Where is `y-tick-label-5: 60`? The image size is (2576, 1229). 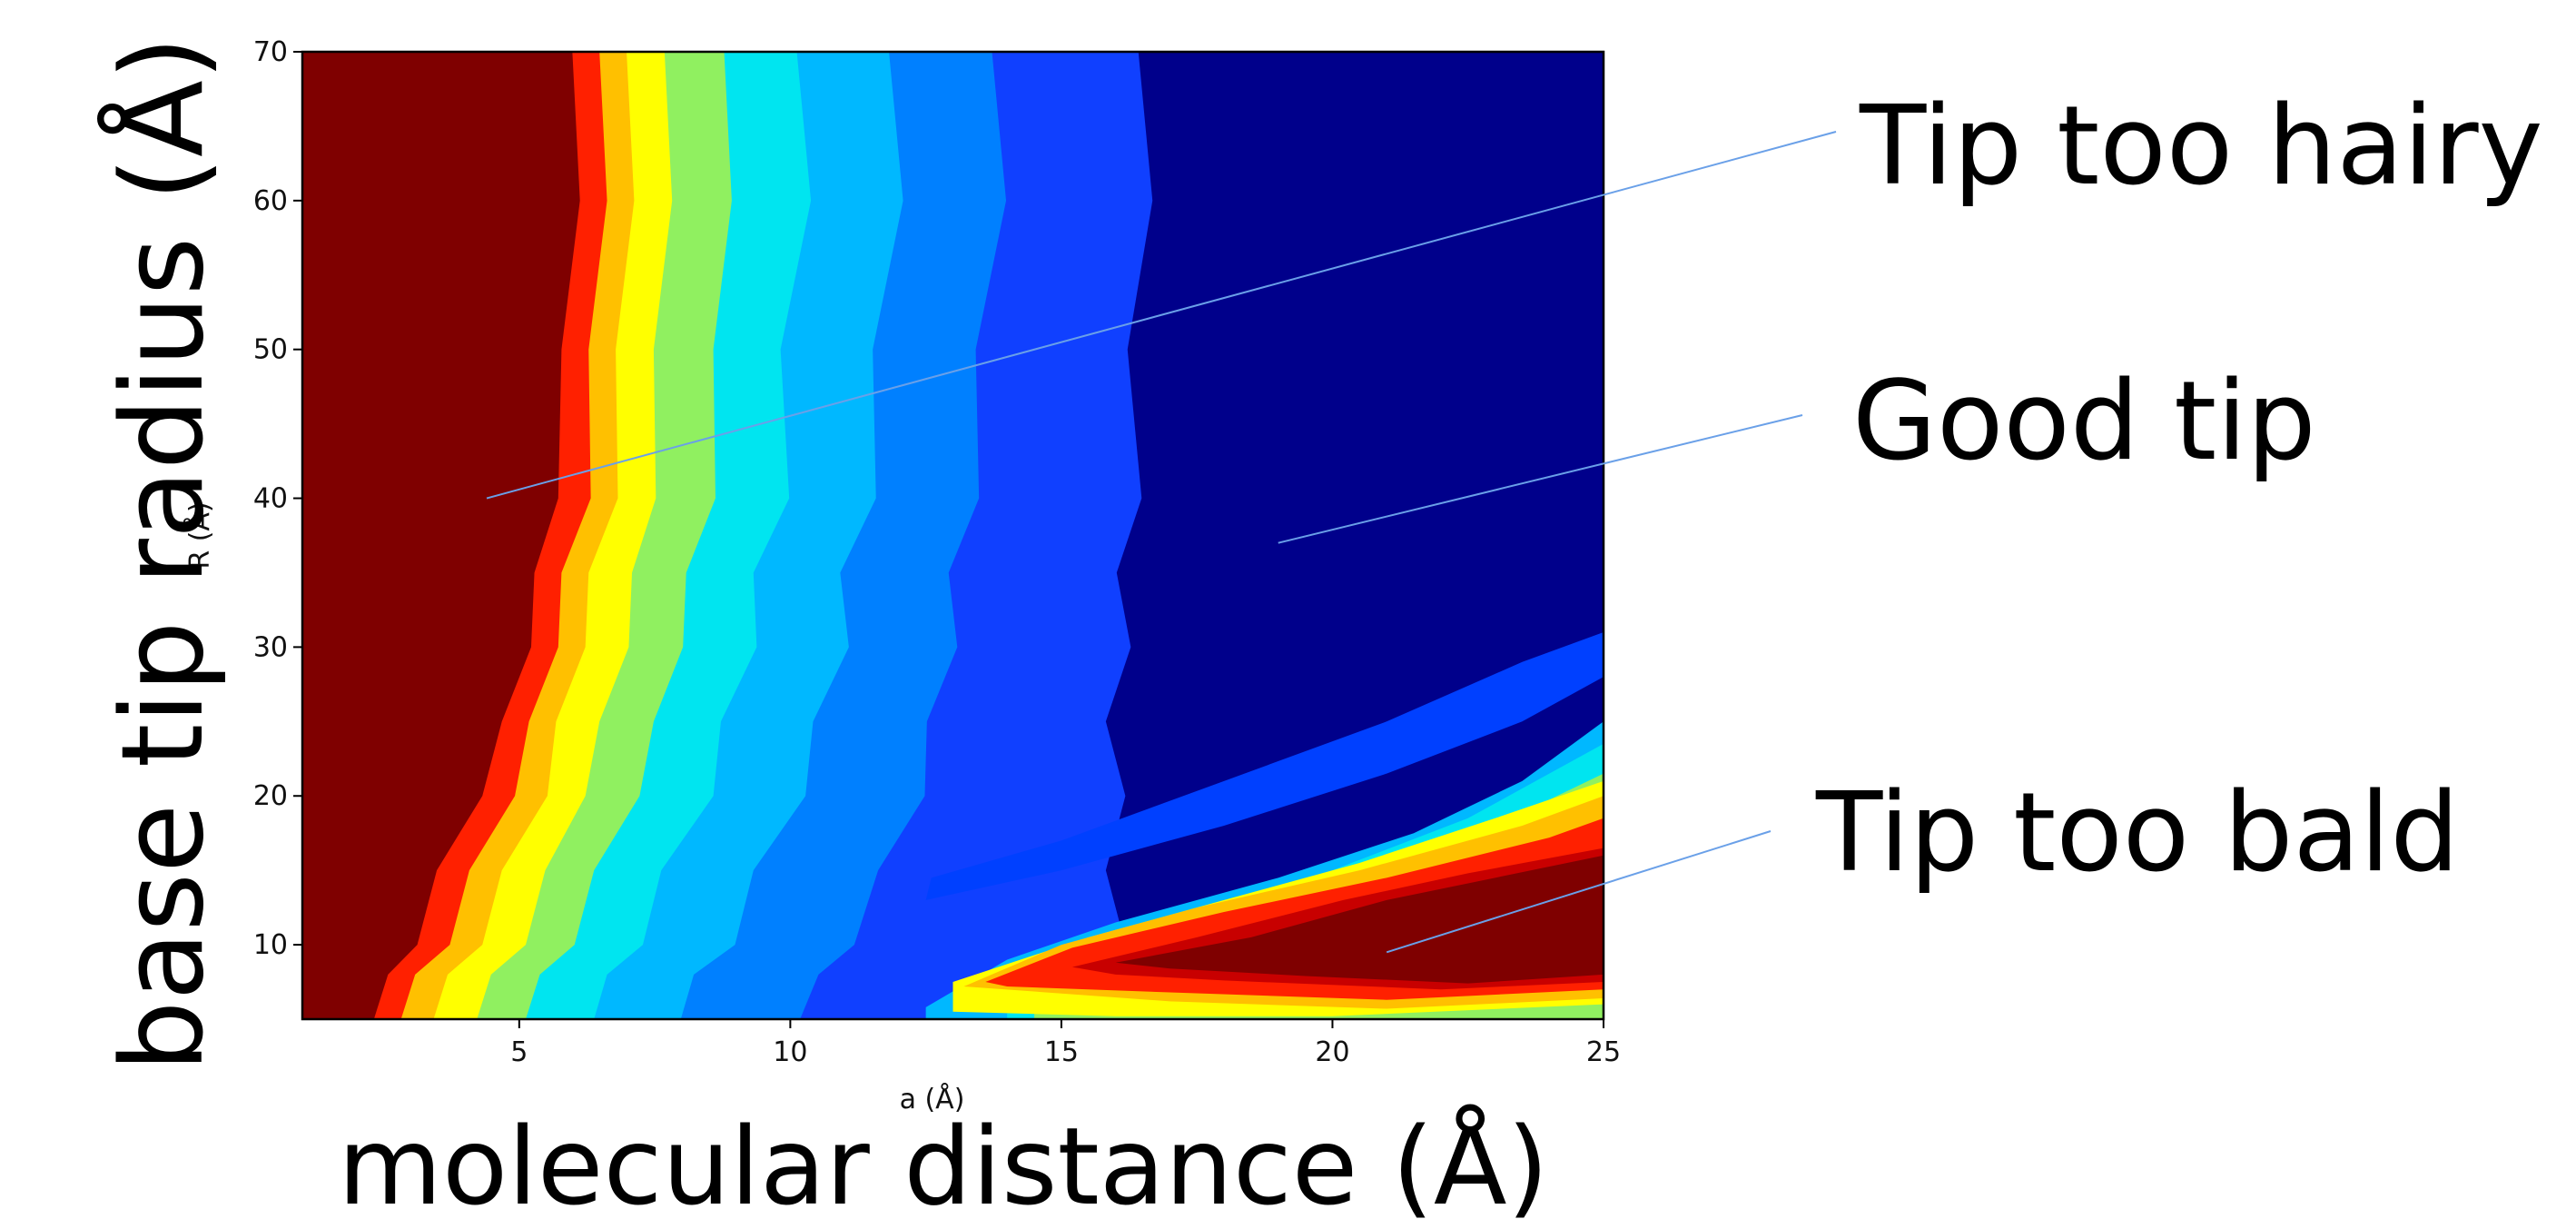
y-tick-label-5: 60 is located at coordinates (270, 201).